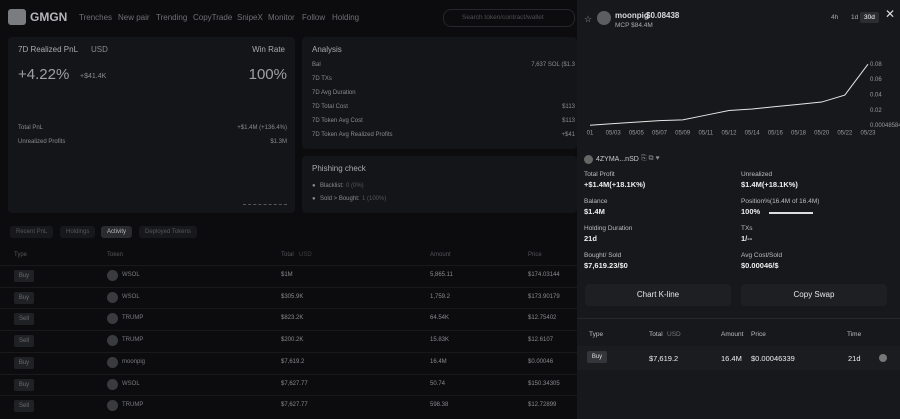 Image resolution: width=900 pixels, height=419 pixels. I want to click on stat-value: $0.00046/$, so click(760, 265).